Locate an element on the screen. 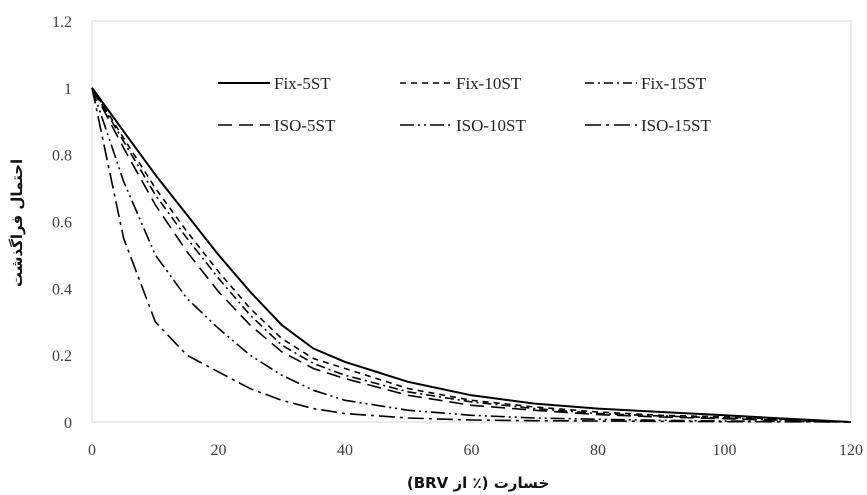  y-tick-label: 0.8 is located at coordinates (62, 156).